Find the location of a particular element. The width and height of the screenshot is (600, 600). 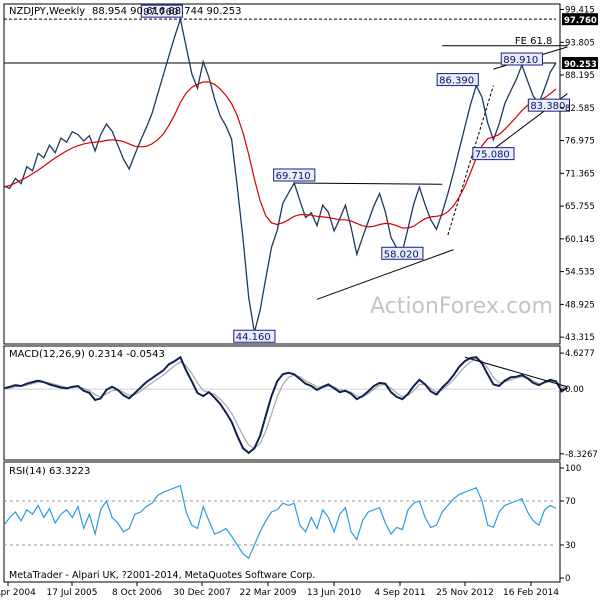

annotation-label: 58.020 is located at coordinates (401, 254).